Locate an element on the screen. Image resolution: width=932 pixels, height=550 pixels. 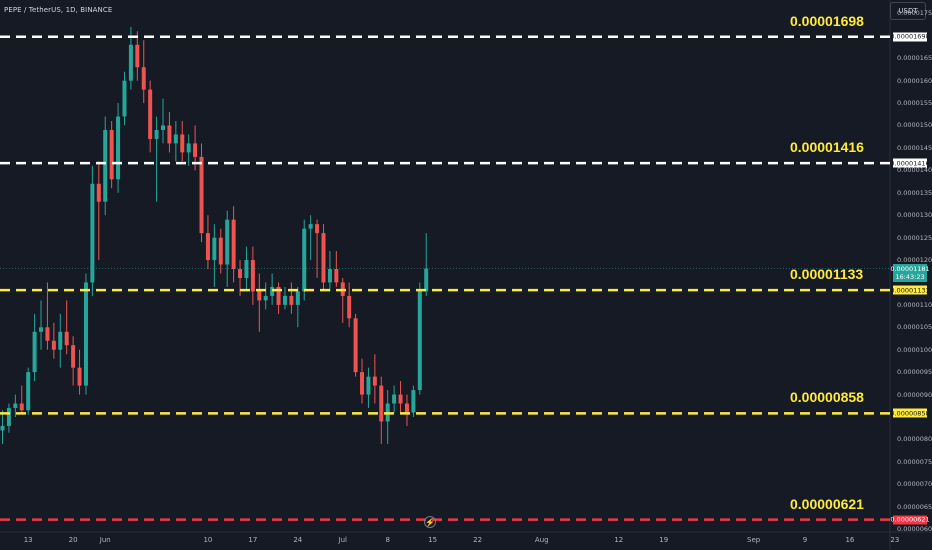
date-tick-label: 20 is located at coordinates (73, 540).